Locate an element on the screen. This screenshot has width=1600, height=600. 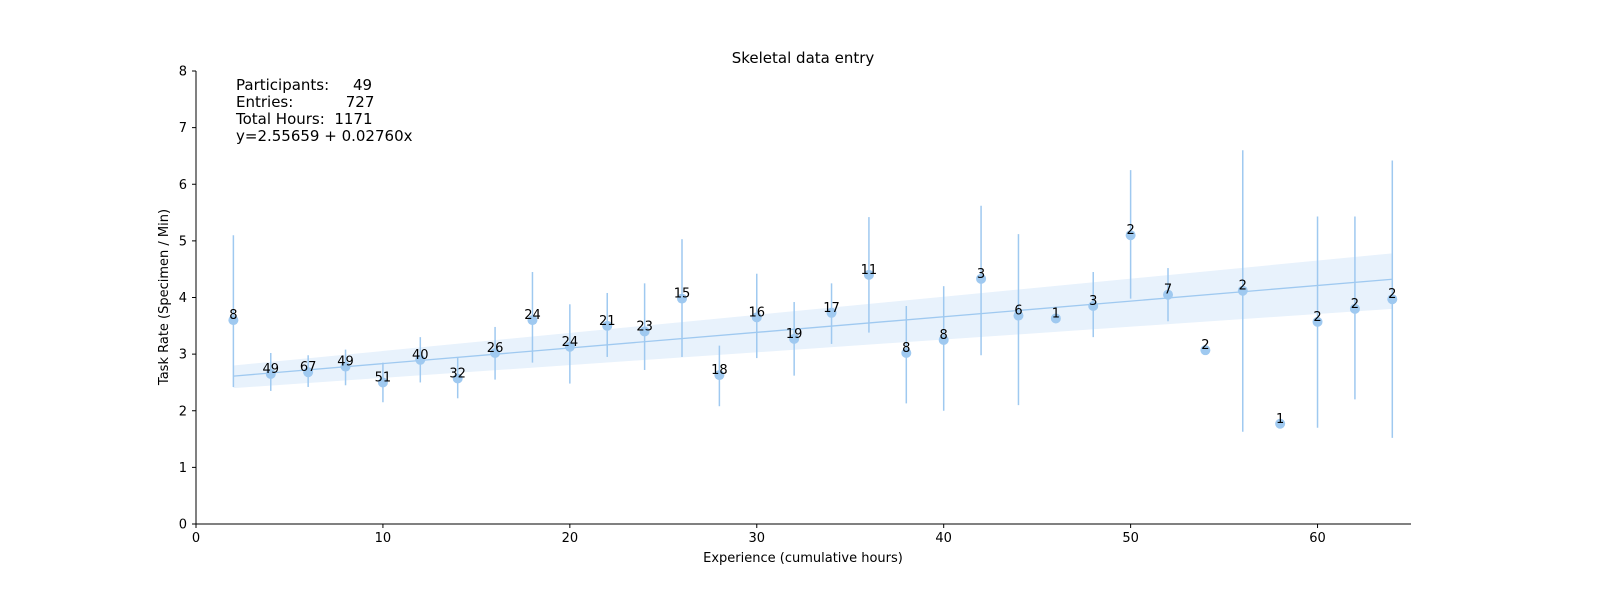
y-axis-label: Task Rate (Specimen / Min) is located at coordinates (164, 297).